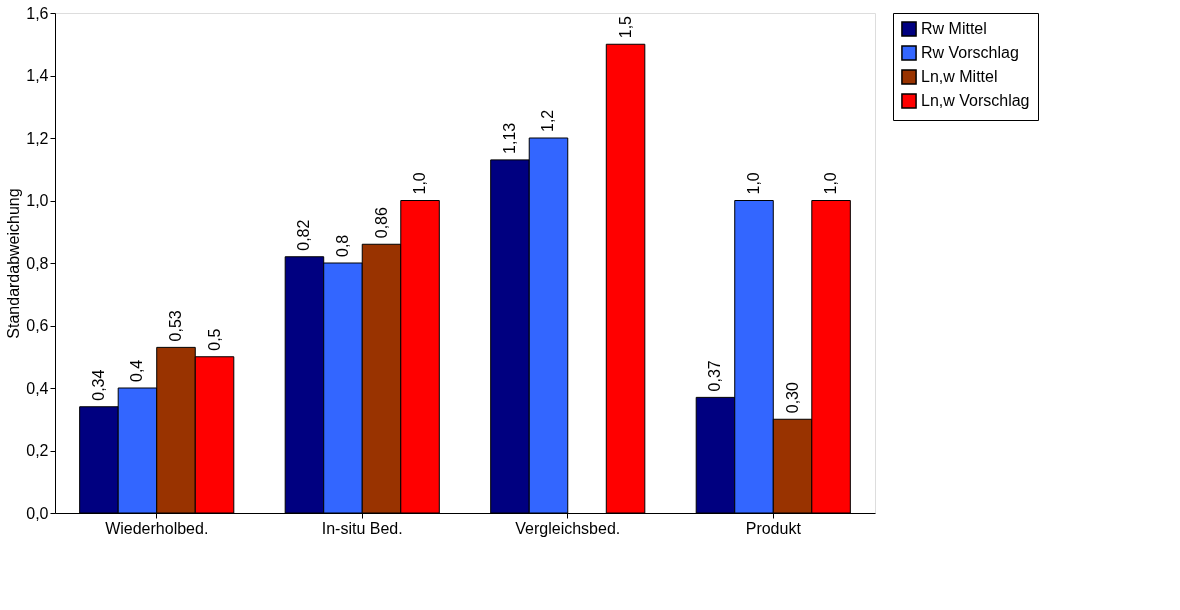 This screenshot has height=610, width=1180. I want to click on data-label: 1,5, so click(625, 27).